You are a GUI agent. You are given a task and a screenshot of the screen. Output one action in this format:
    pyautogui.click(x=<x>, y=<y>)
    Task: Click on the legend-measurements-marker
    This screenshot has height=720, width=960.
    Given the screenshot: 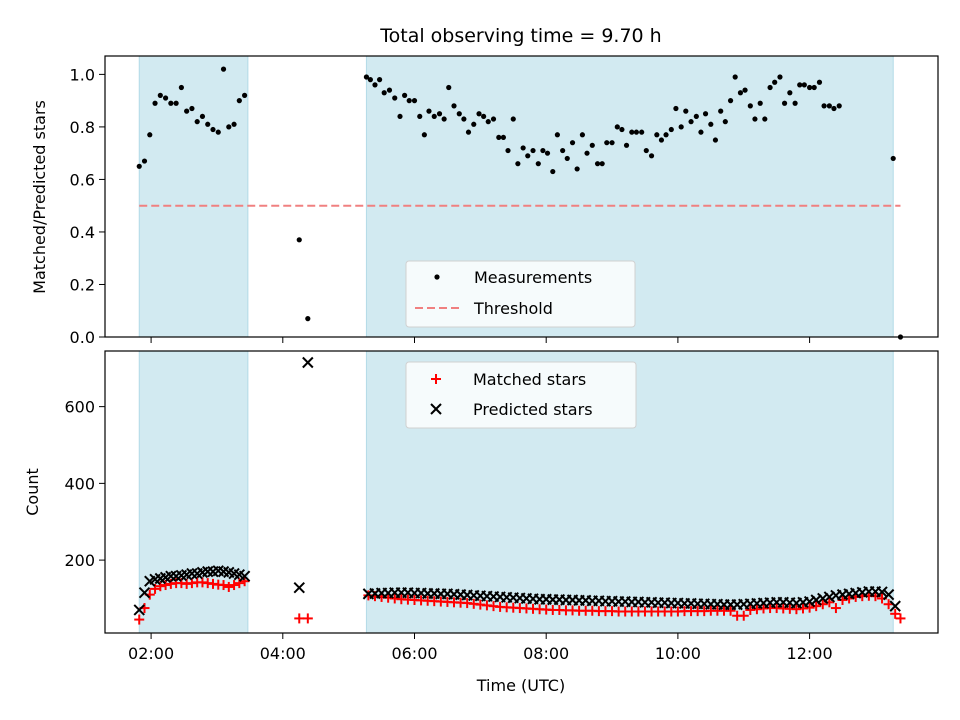 What is the action you would take?
    pyautogui.click(x=437, y=277)
    